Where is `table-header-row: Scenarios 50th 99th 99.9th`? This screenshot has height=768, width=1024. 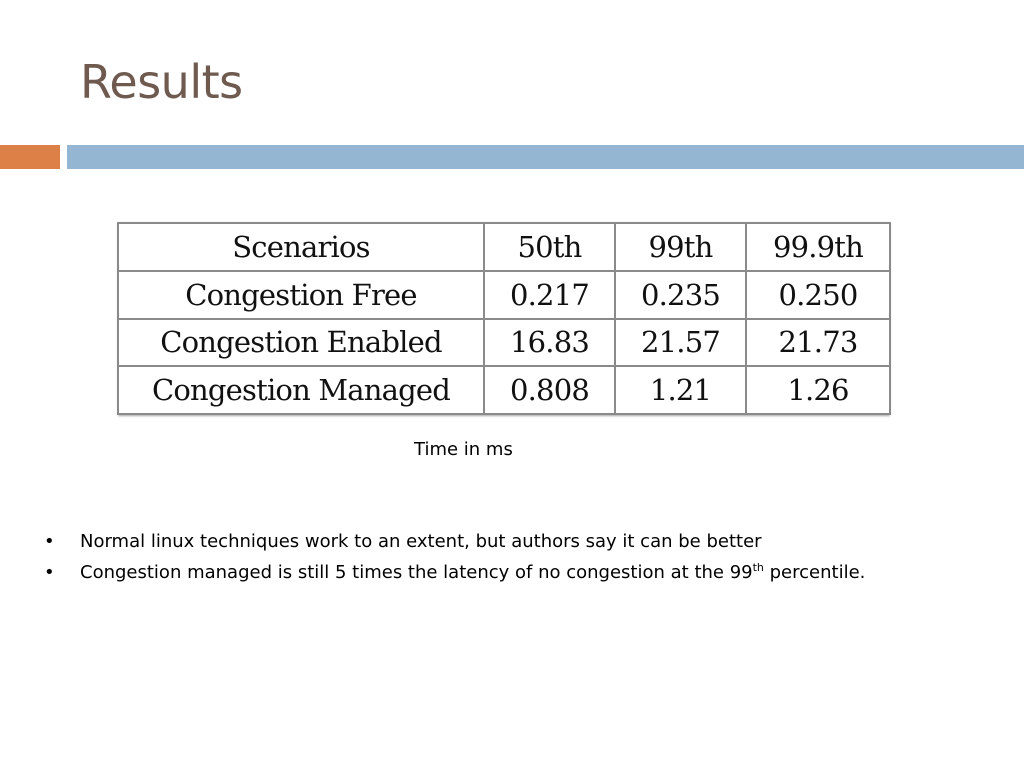
table-header-row: Scenarios 50th 99th 99.9th is located at coordinates (504, 247).